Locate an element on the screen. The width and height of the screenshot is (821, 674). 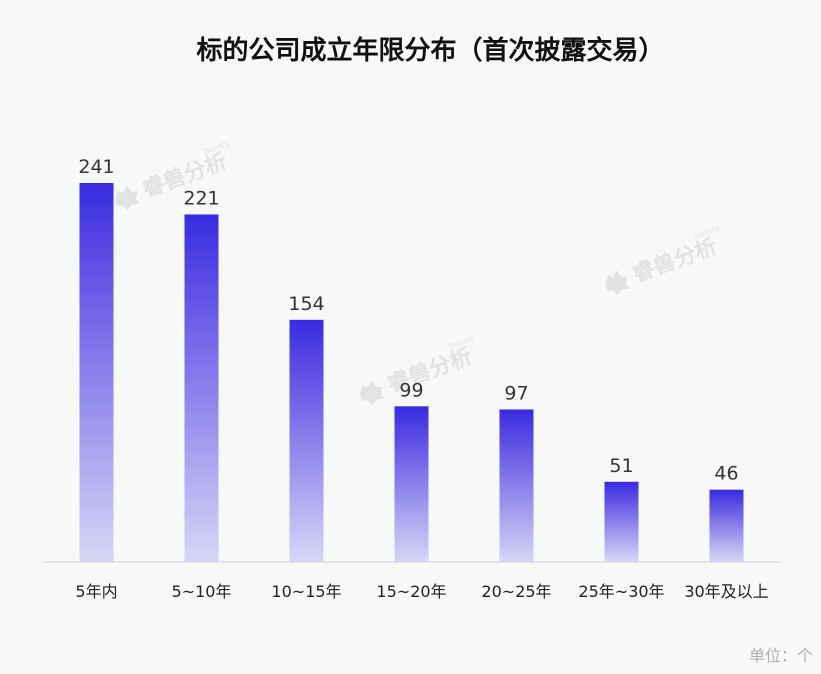
data-label-5: 97 is located at coordinates (516, 393).